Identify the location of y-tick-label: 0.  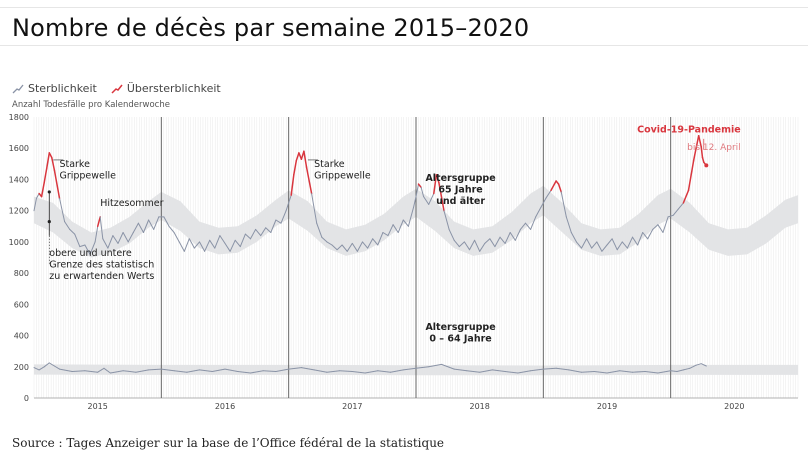
(26, 398).